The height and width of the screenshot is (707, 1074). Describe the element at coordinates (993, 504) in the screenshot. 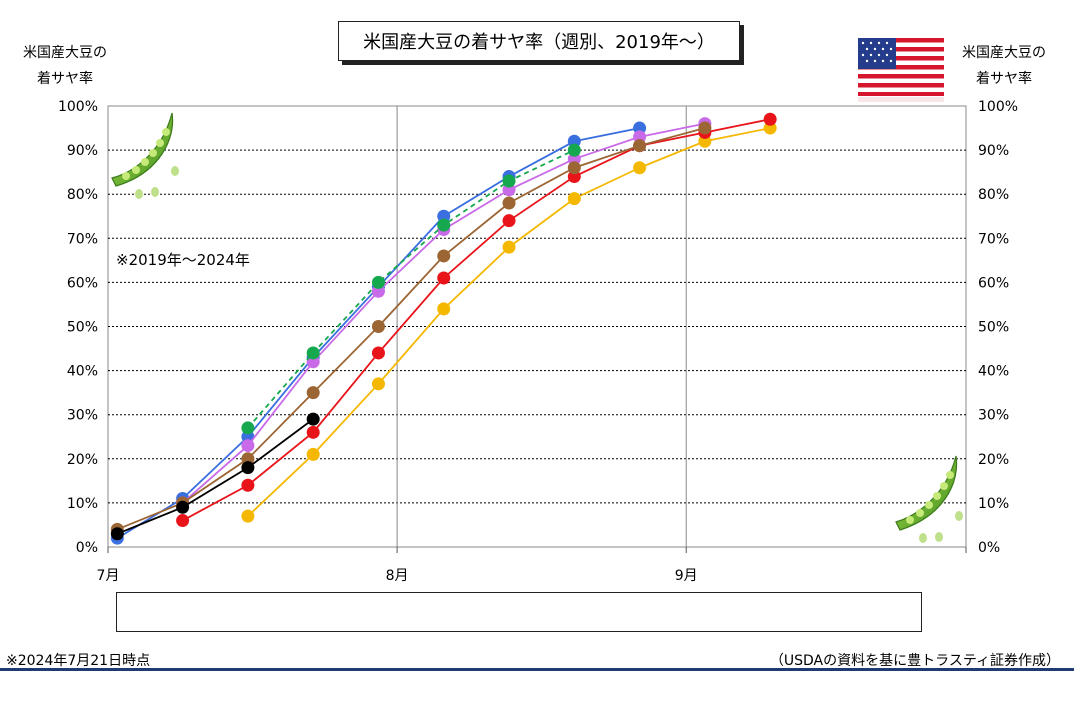

I see `y-tick-label-right: 10%` at that location.